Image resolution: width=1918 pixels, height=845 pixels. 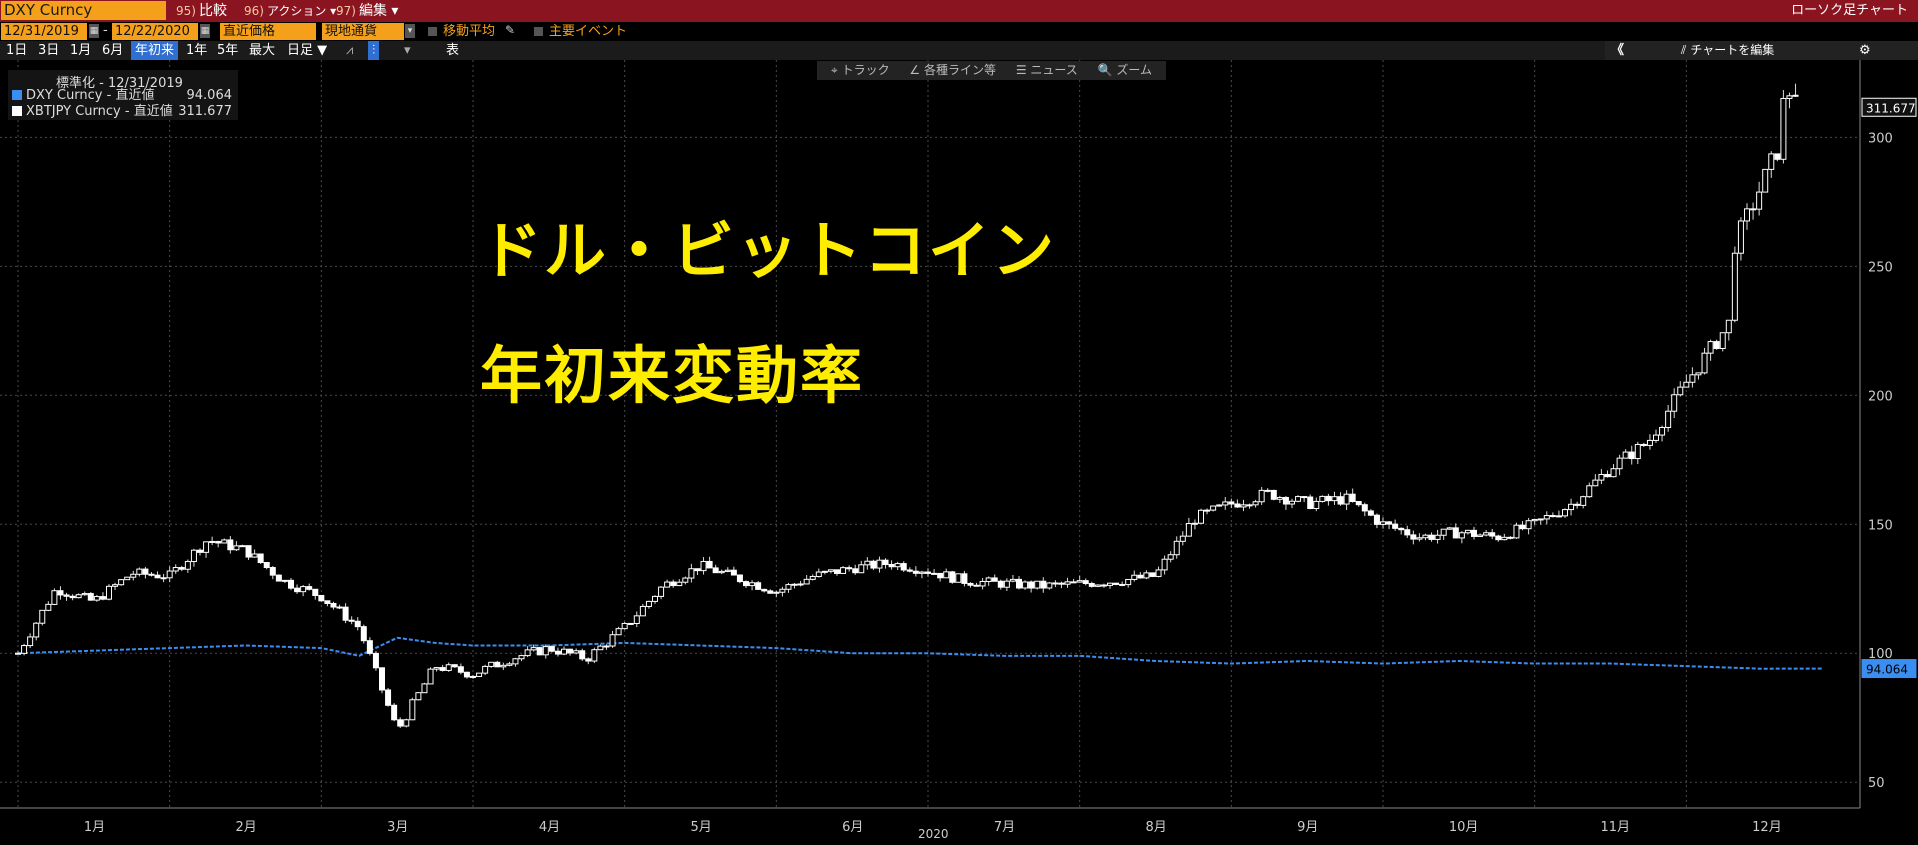 I want to click on x-tick-10: 11月, so click(x=1616, y=827).